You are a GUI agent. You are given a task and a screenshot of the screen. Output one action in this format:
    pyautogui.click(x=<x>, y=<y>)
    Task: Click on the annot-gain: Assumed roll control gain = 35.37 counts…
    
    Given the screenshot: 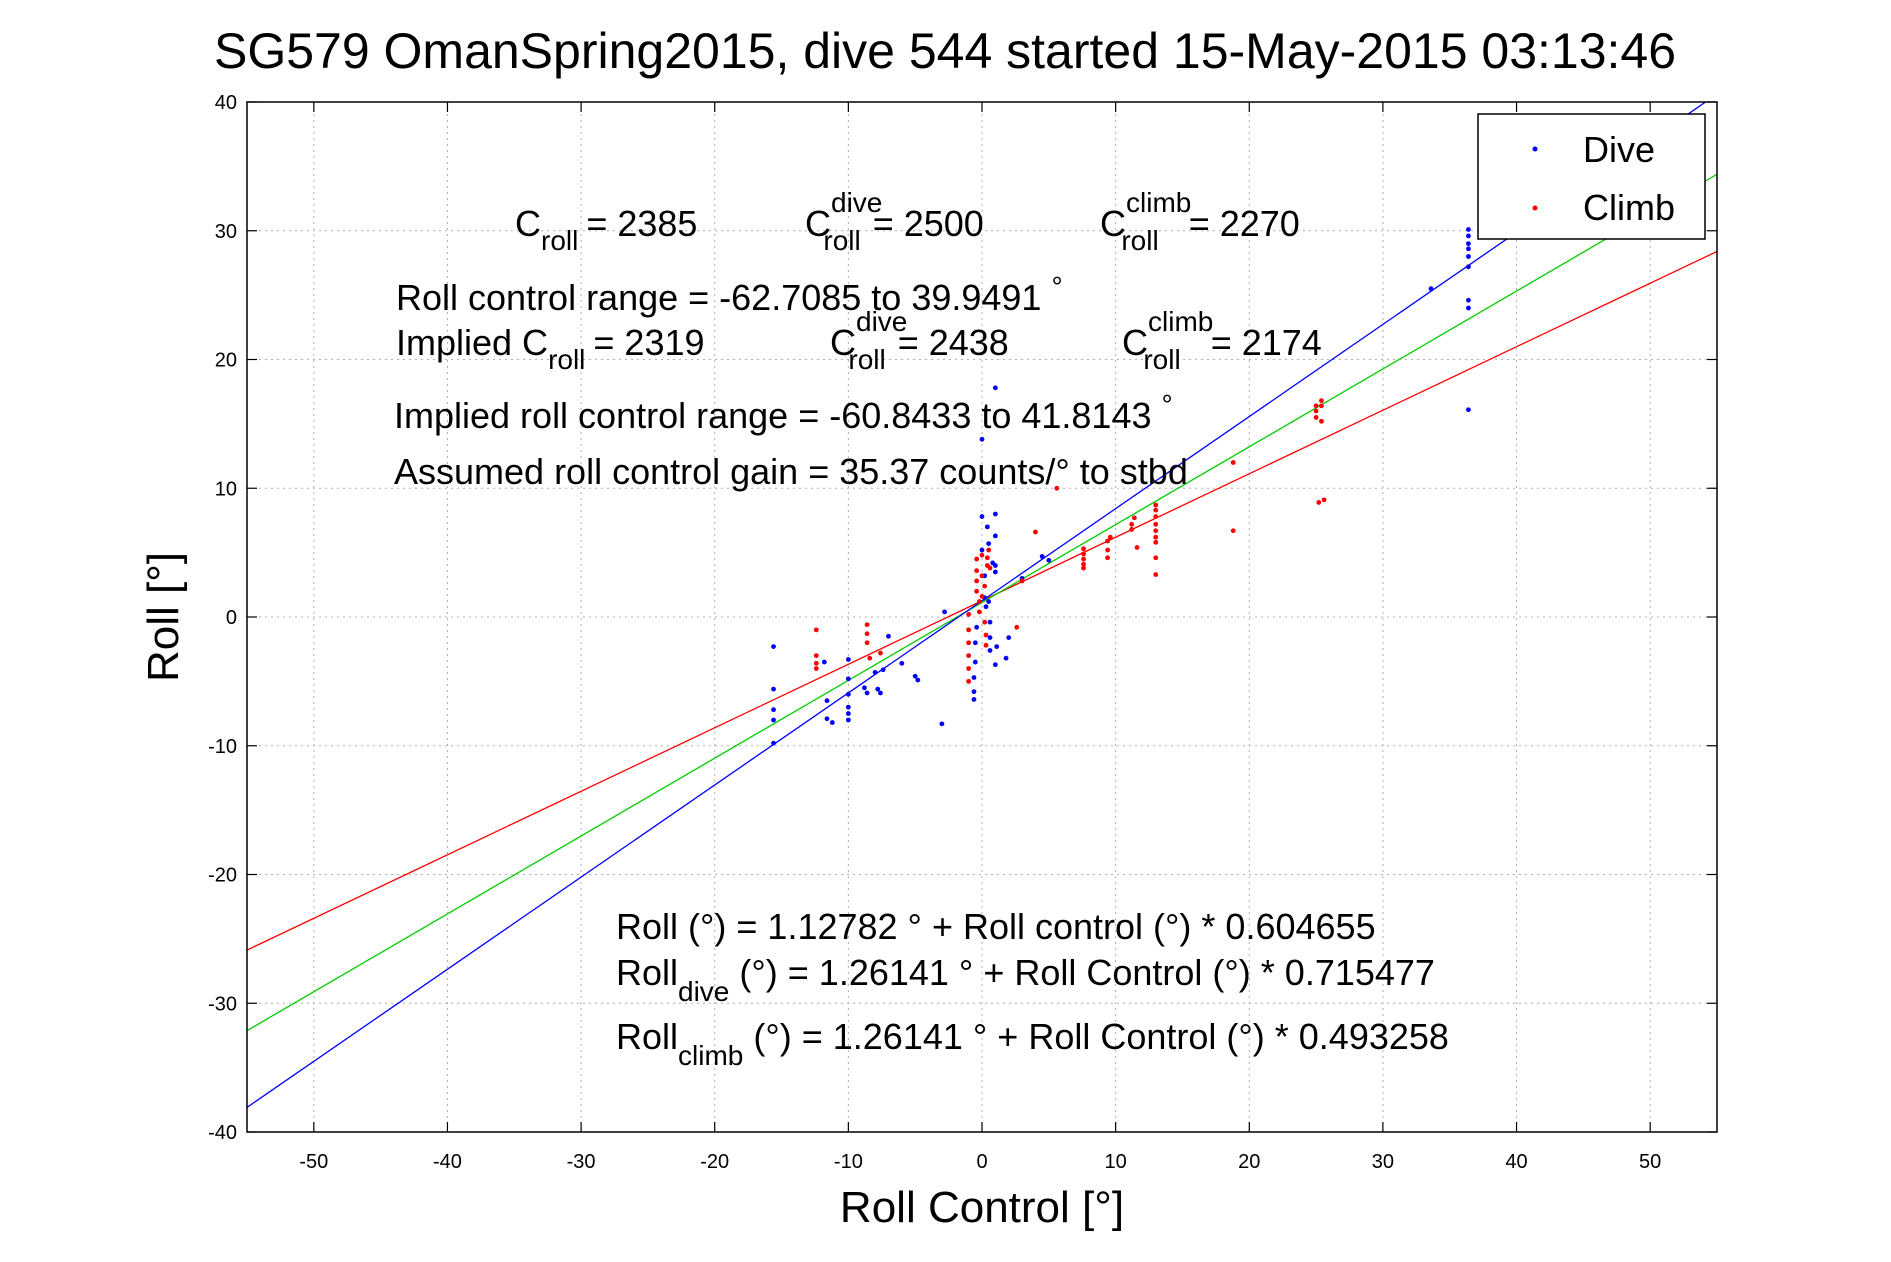 What is the action you would take?
    pyautogui.click(x=791, y=471)
    